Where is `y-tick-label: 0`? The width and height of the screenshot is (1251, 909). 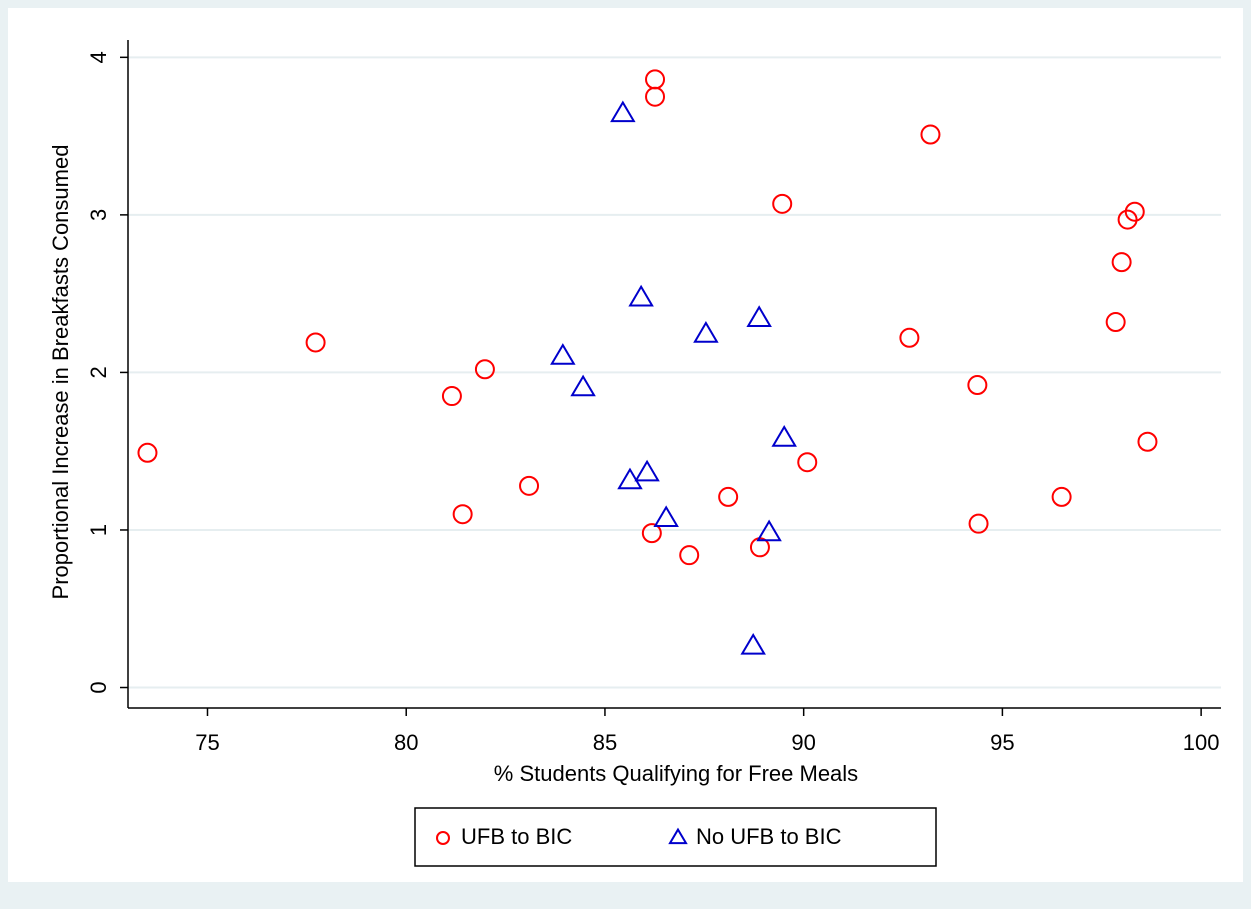 y-tick-label: 0 is located at coordinates (98, 687).